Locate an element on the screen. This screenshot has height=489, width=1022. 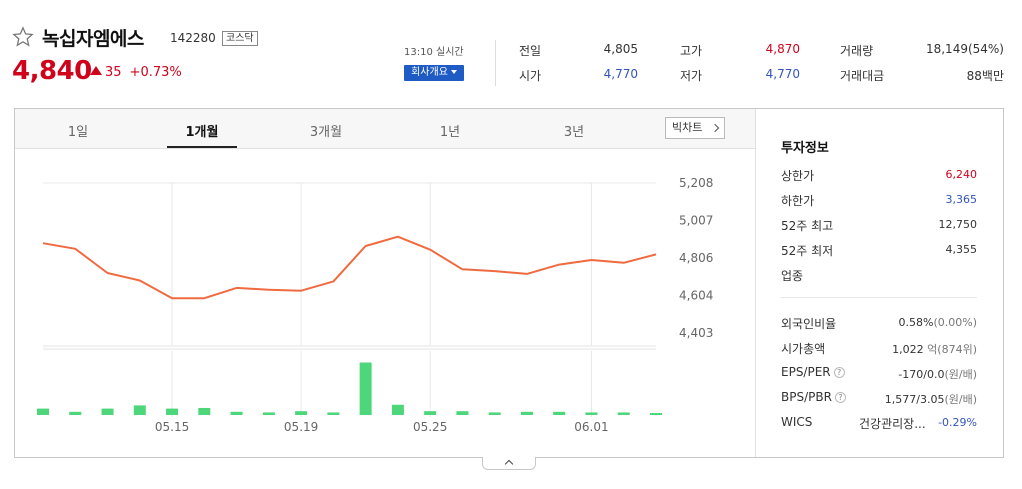
low52-value: 4,355 is located at coordinates (961, 249).